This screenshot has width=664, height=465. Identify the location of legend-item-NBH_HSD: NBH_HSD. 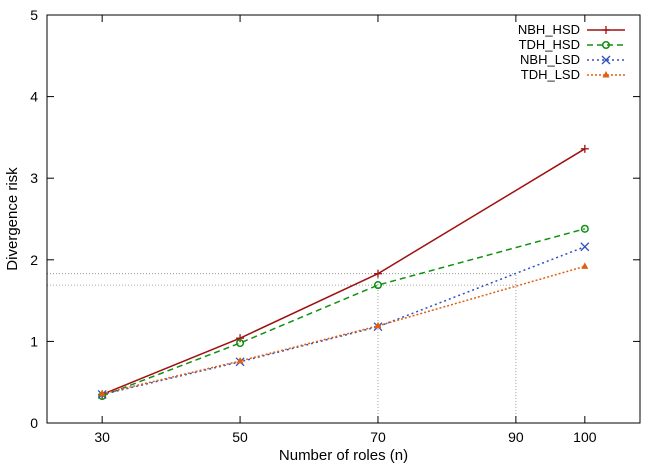
(571, 29).